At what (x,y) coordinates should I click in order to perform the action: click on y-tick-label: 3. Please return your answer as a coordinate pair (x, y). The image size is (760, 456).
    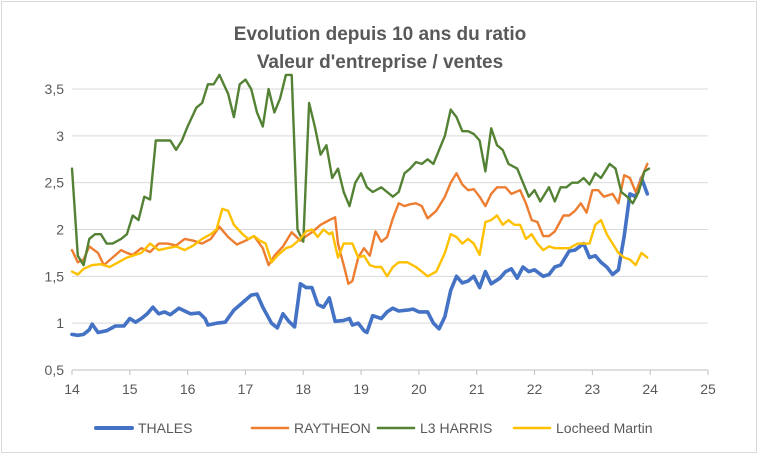
    Looking at the image, I should click on (60, 136).